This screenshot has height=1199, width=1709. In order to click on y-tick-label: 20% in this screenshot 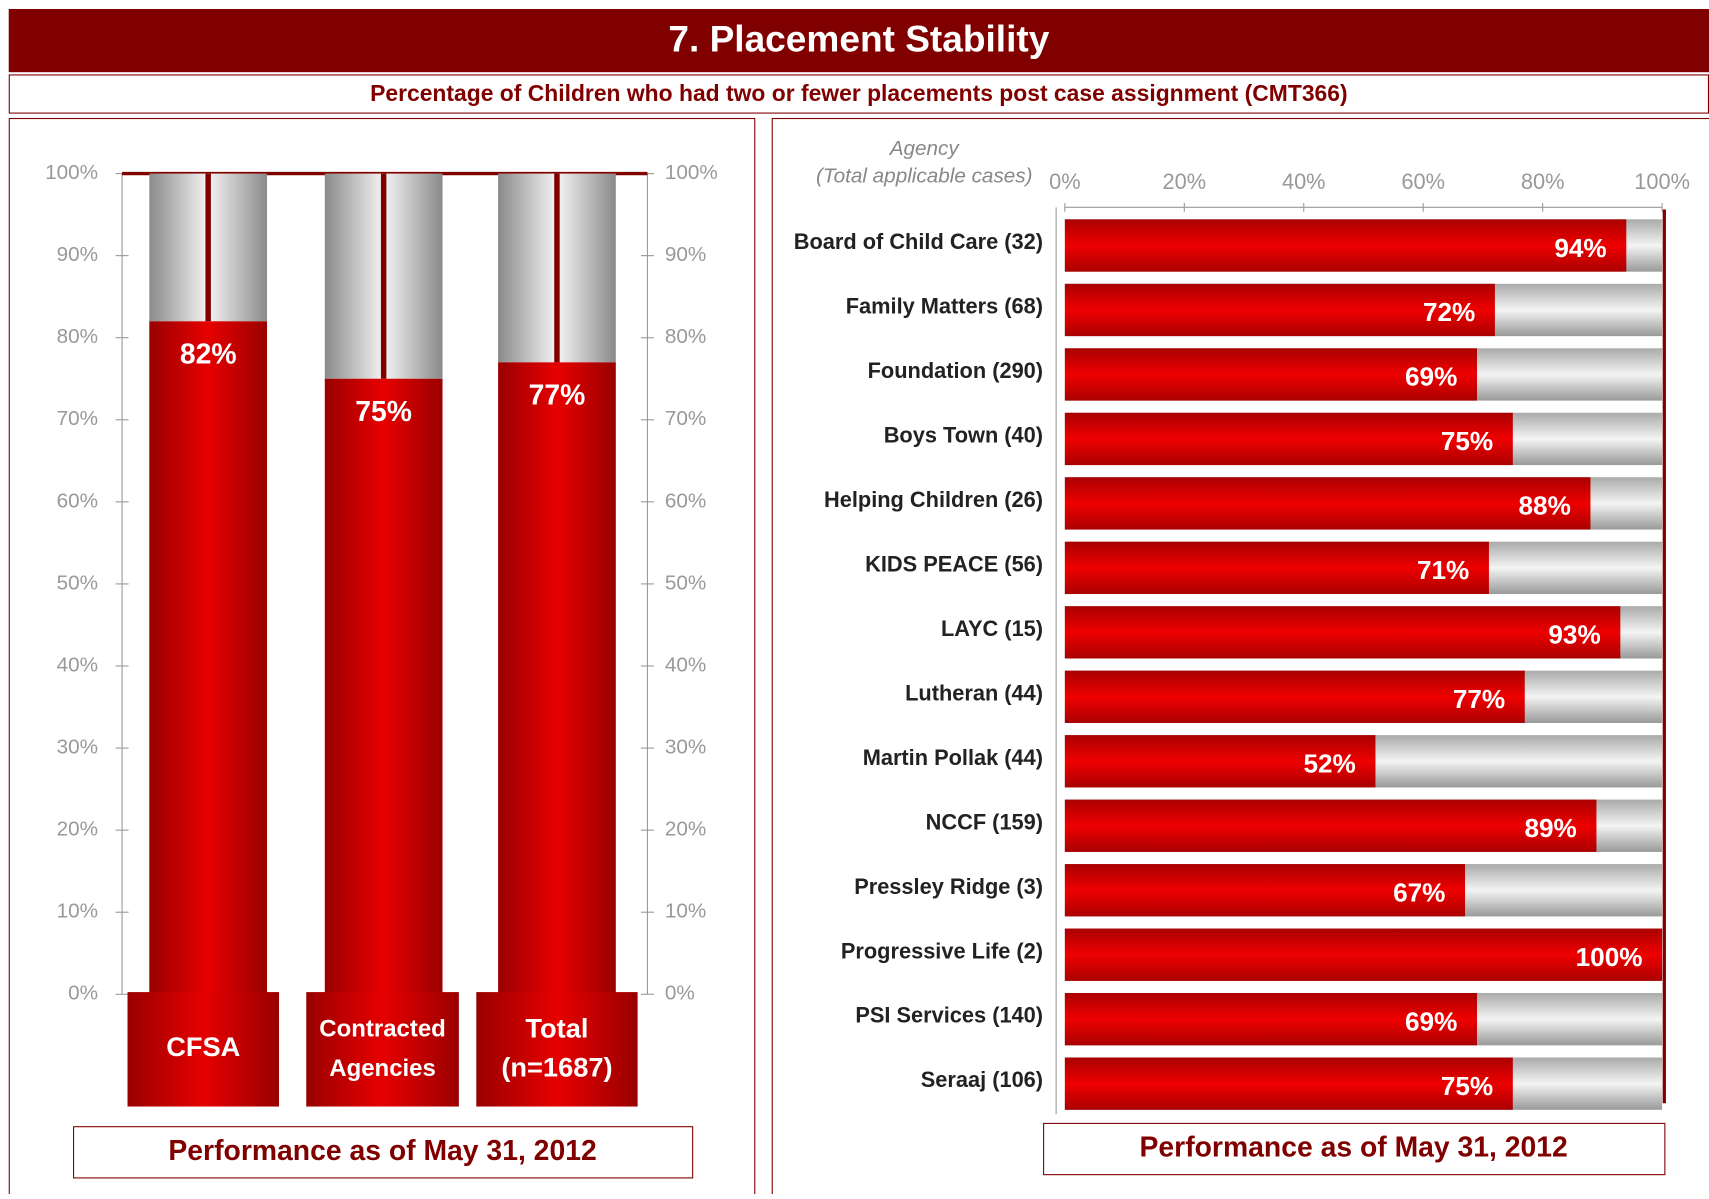, I will do `click(77, 829)`.